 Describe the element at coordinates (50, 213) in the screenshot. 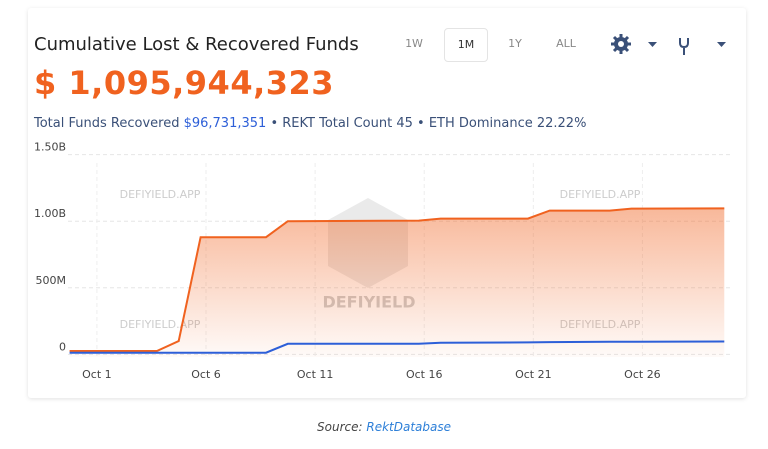

I see `y-tick-label: 1.00B` at that location.